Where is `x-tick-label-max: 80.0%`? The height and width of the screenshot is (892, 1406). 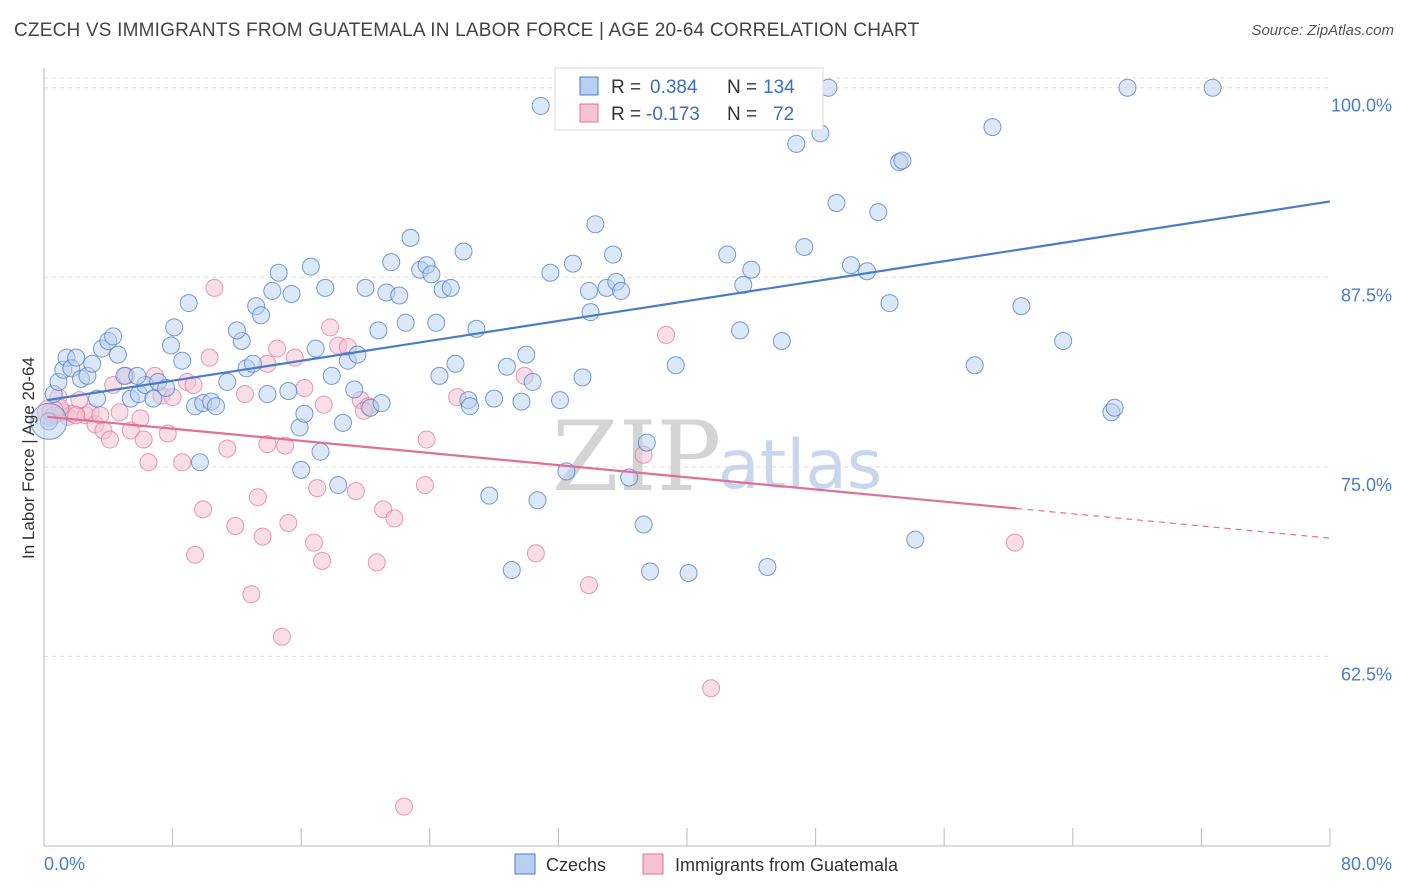 x-tick-label-max: 80.0% is located at coordinates (1366, 864).